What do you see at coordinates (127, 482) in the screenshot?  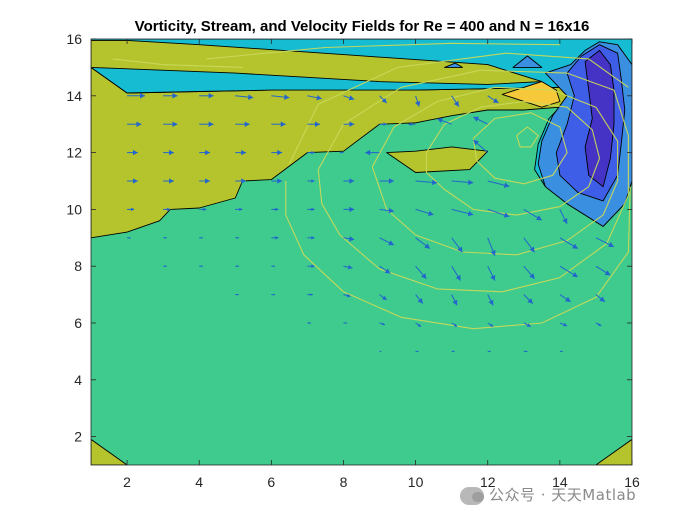 I see `x-tick-label: 2` at bounding box center [127, 482].